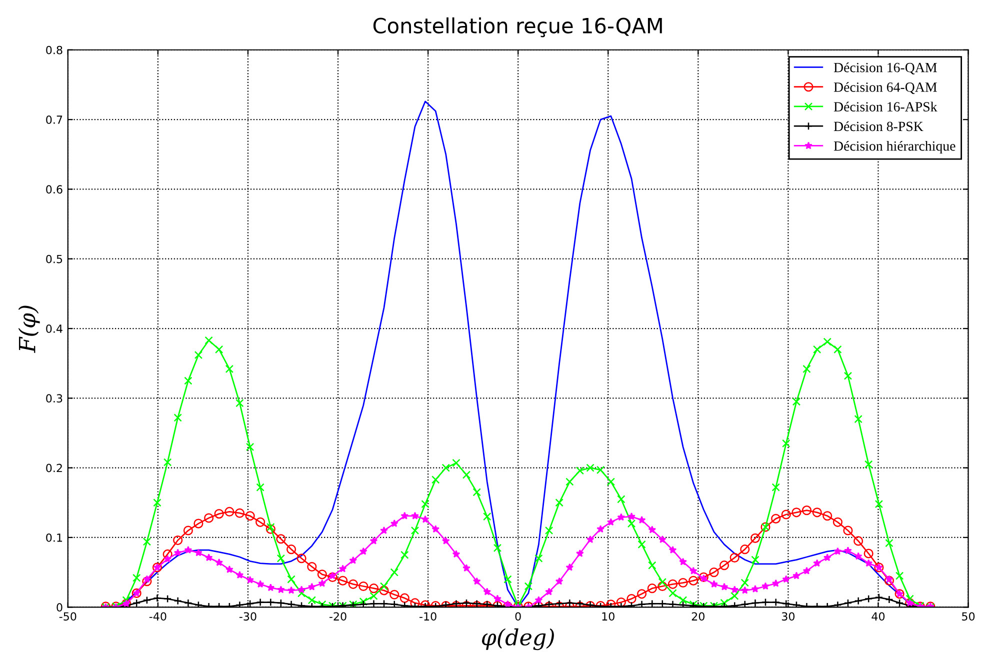 The image size is (984, 665). I want to click on y-tick-label: 0, so click(59, 607).